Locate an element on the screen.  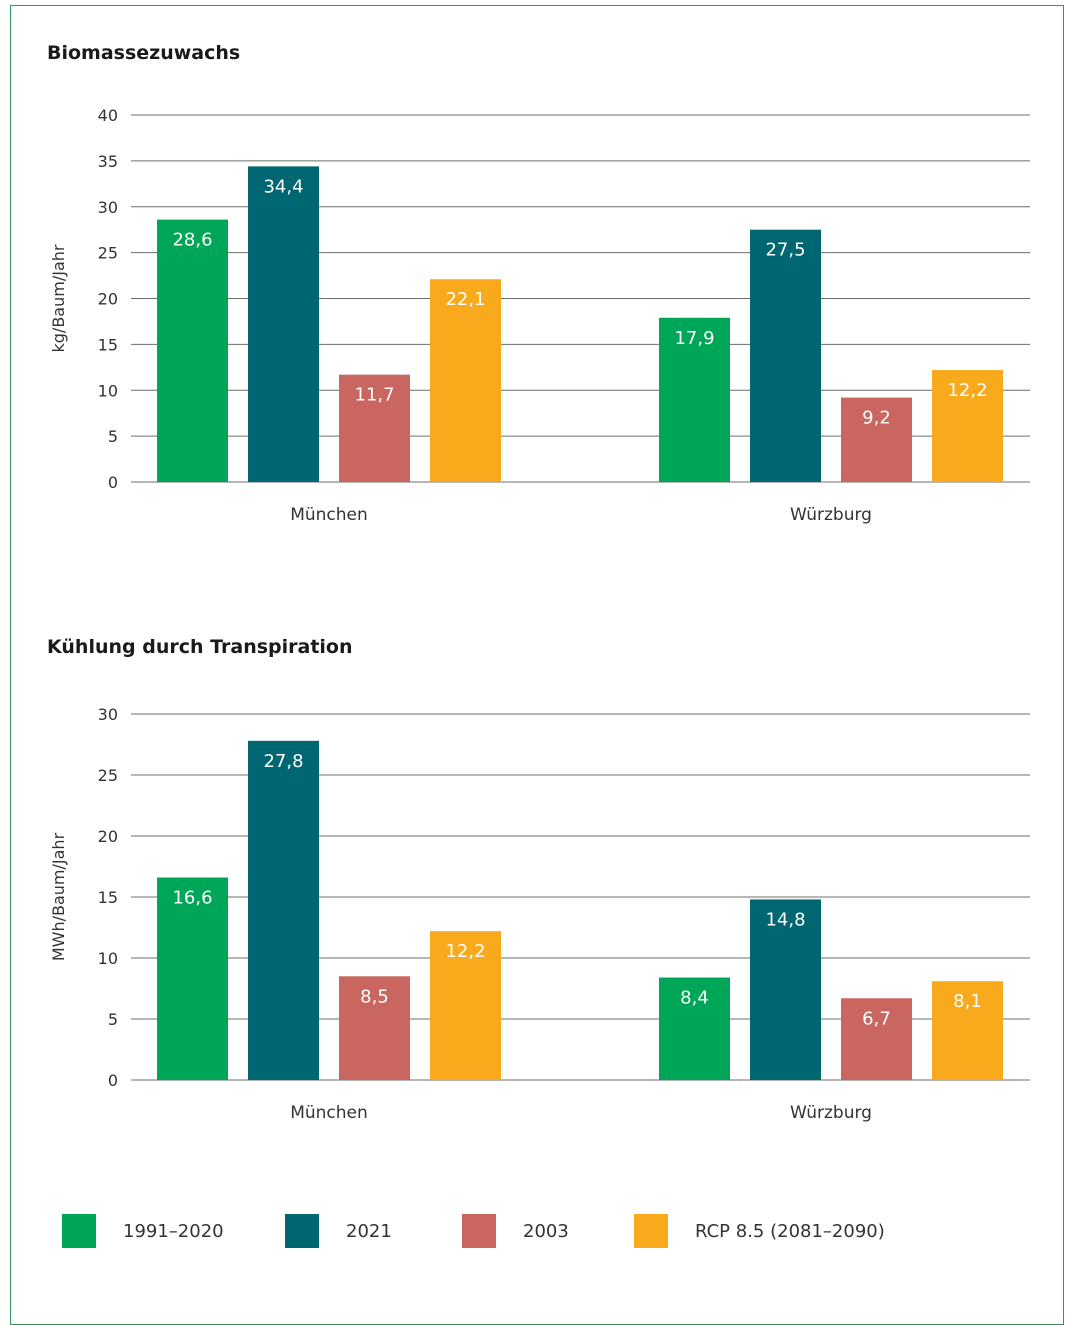
bar-value-label: 9,2 is located at coordinates (876, 418).